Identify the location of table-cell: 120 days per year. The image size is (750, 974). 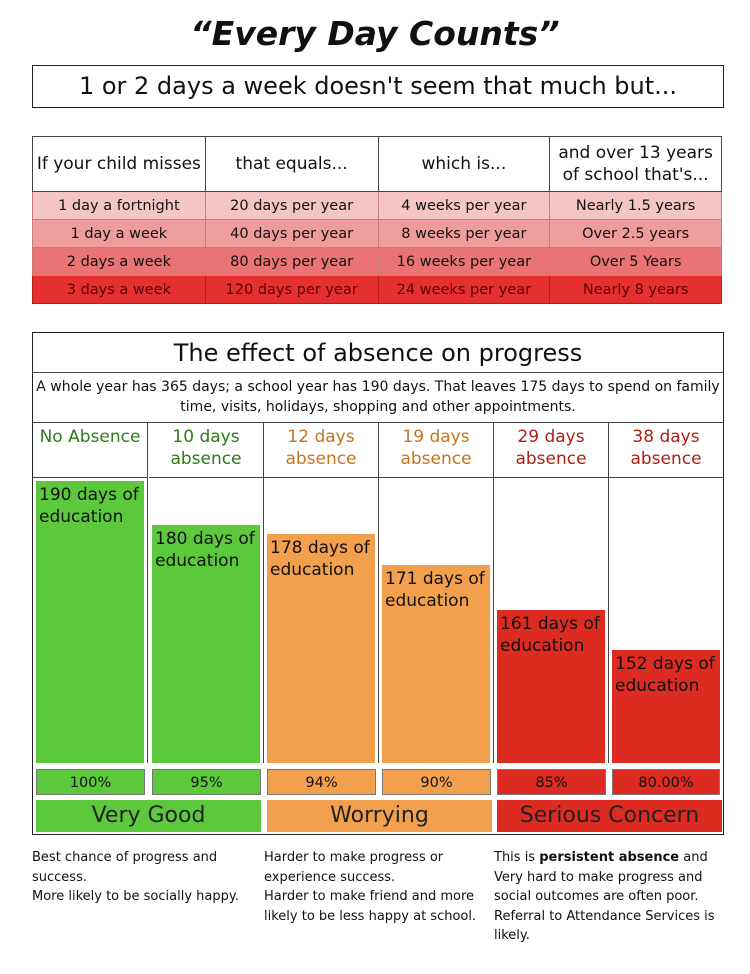
(291, 289).